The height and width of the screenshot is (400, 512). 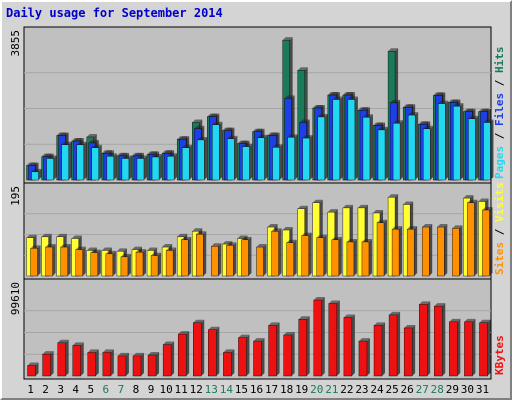 What do you see at coordinates (331, 389) in the screenshot?
I see `x-tick-label: 21` at bounding box center [331, 389].